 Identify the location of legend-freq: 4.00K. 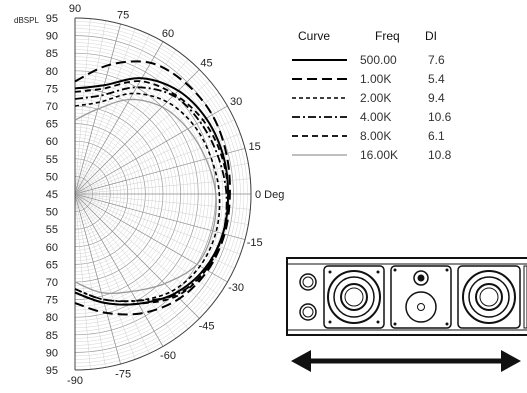
(375, 117).